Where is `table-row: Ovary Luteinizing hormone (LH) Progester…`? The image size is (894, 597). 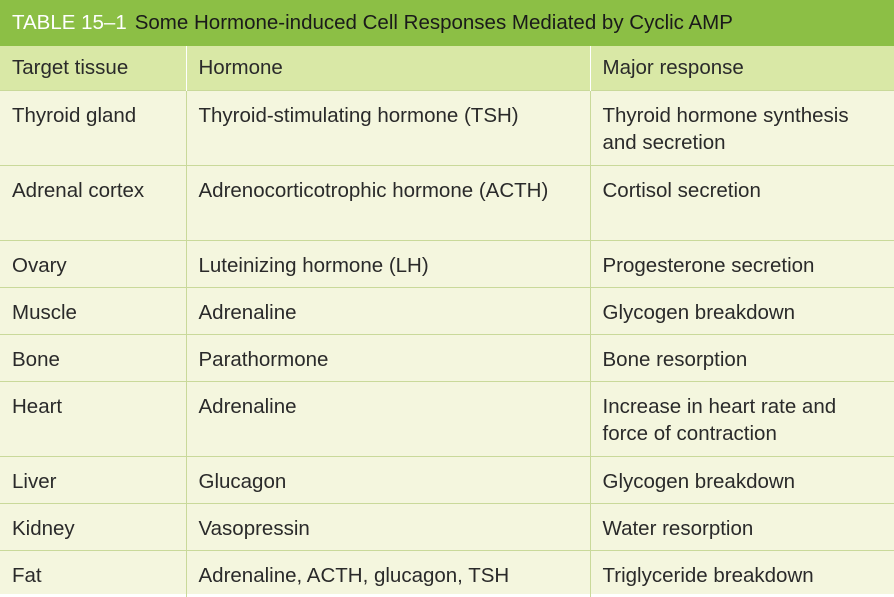 table-row: Ovary Luteinizing hormone (LH) Progester… is located at coordinates (447, 263).